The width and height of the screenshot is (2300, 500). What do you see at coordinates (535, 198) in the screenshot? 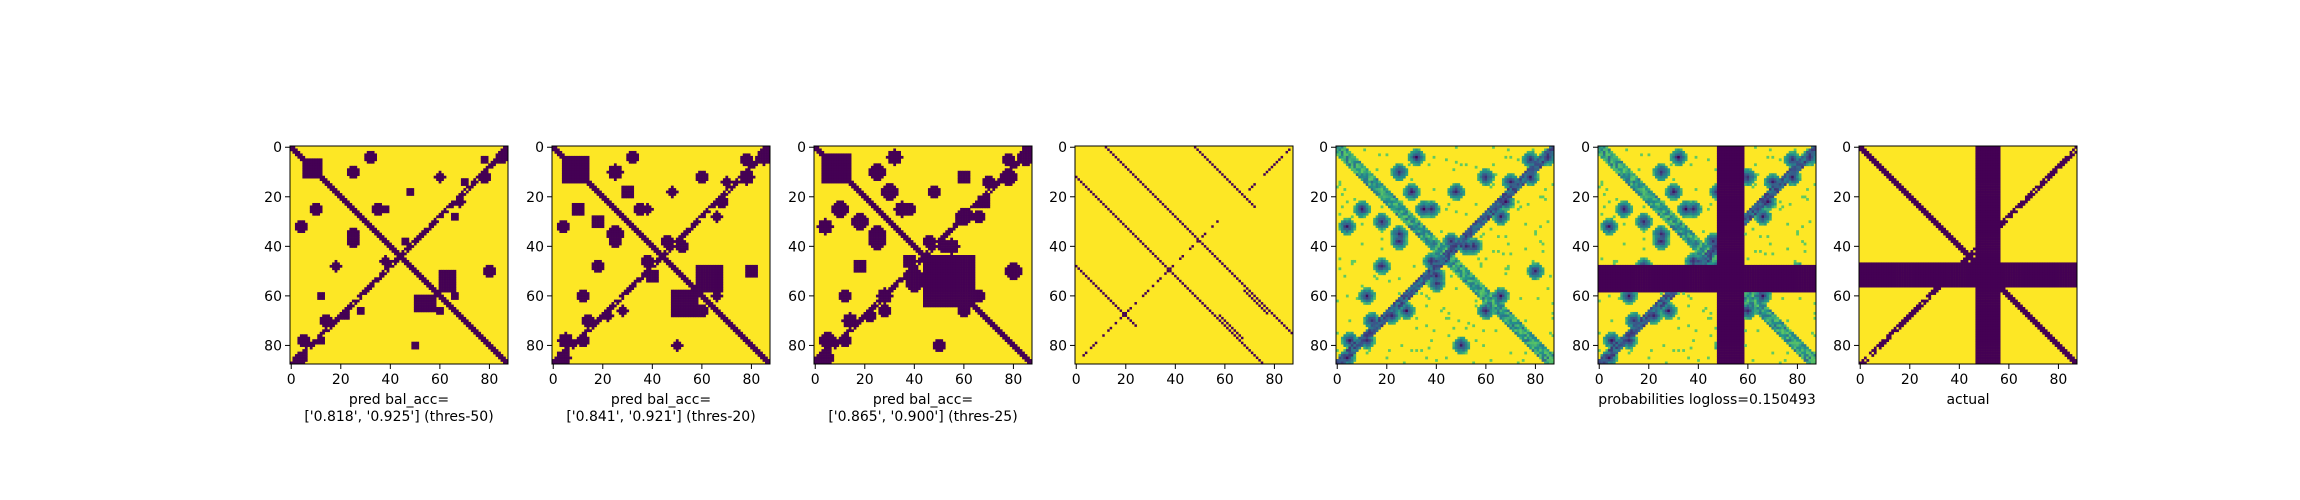
I see `y-tick-label: 20` at bounding box center [535, 198].